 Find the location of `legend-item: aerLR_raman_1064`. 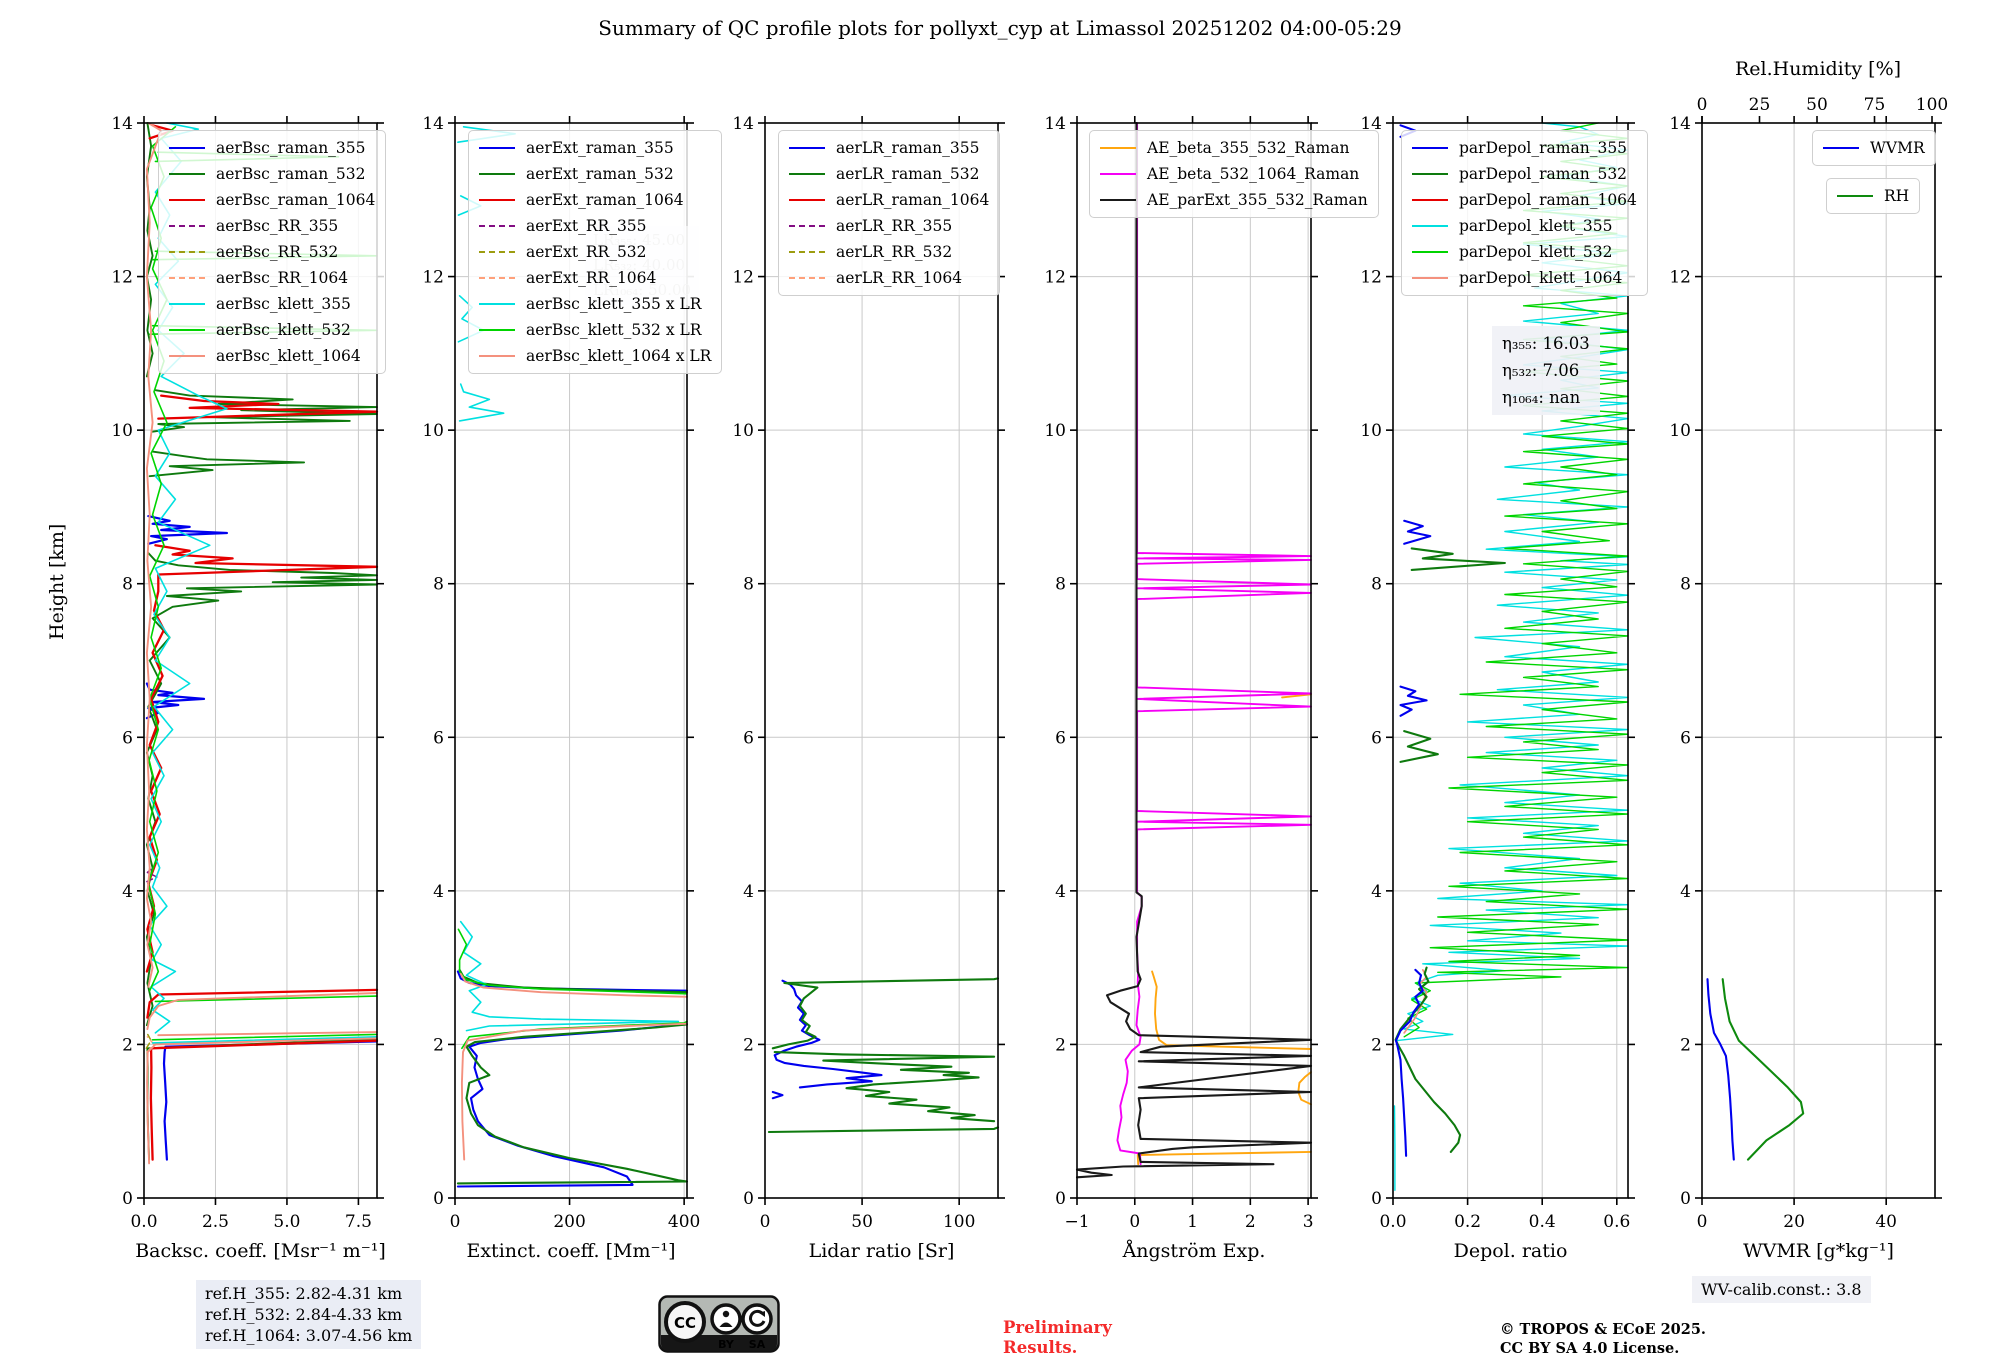

legend-item: aerLR_raman_1064 is located at coordinates (889, 200).